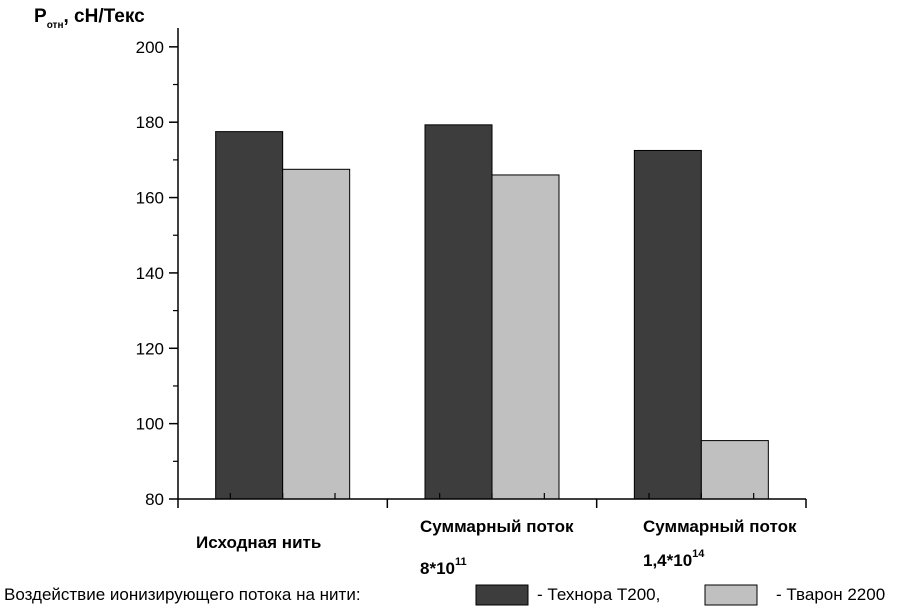  I want to click on y-axis-label-subscript: отн, so click(55, 25).